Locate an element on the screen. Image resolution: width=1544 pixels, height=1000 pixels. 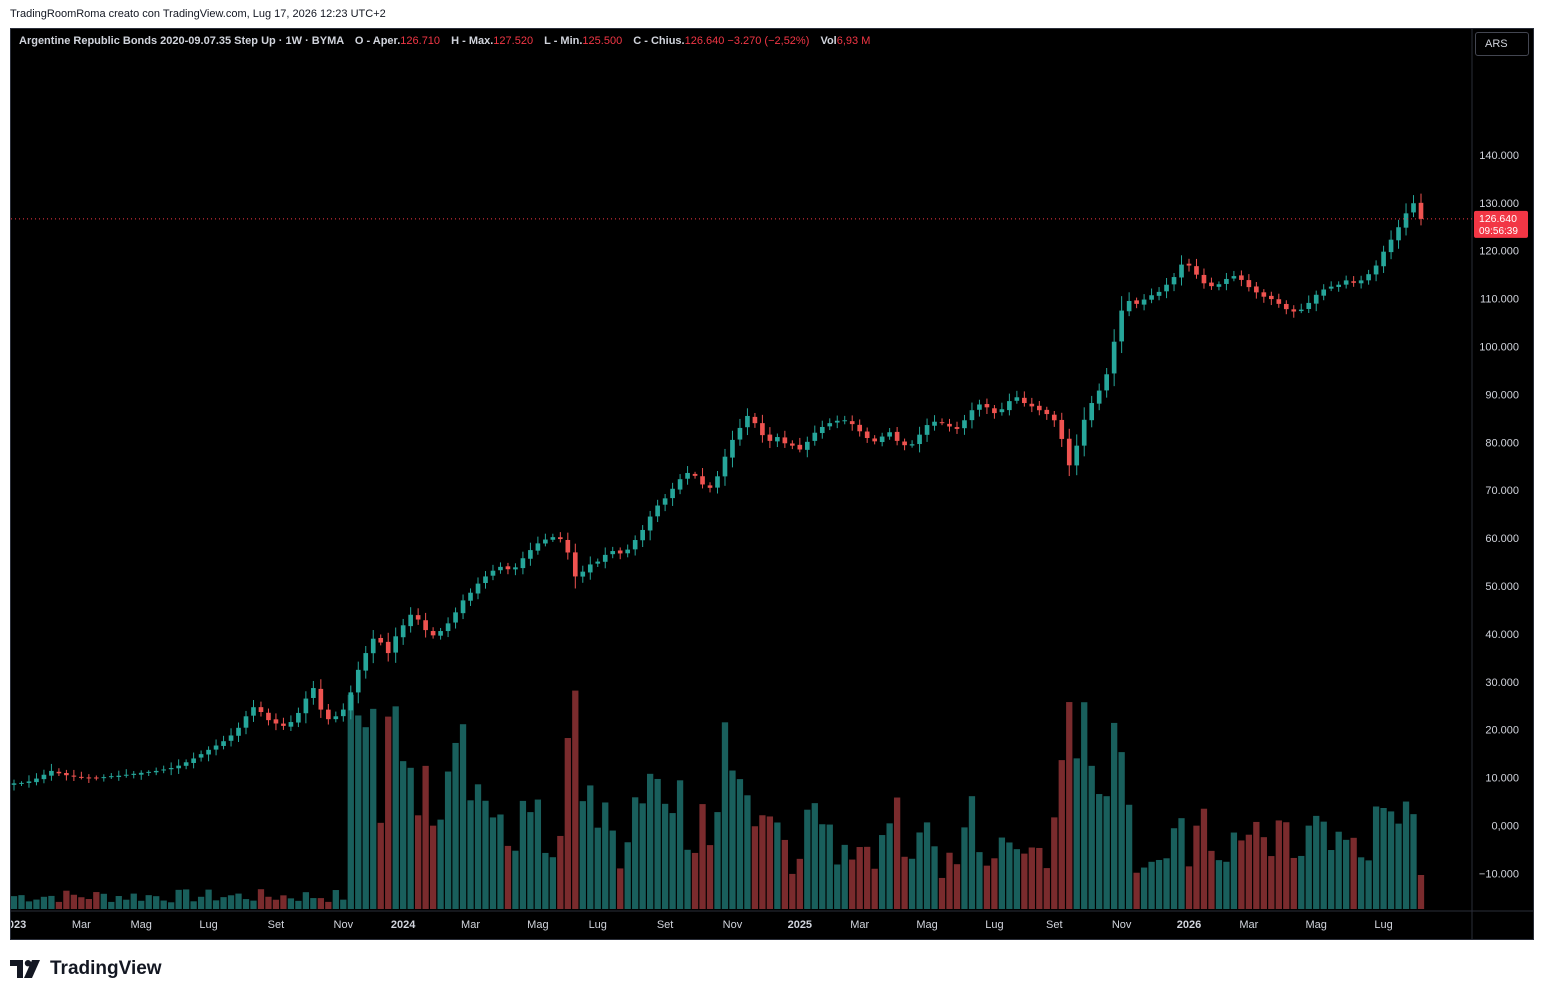
y-tick-label: 50.000 is located at coordinates (1502, 587).